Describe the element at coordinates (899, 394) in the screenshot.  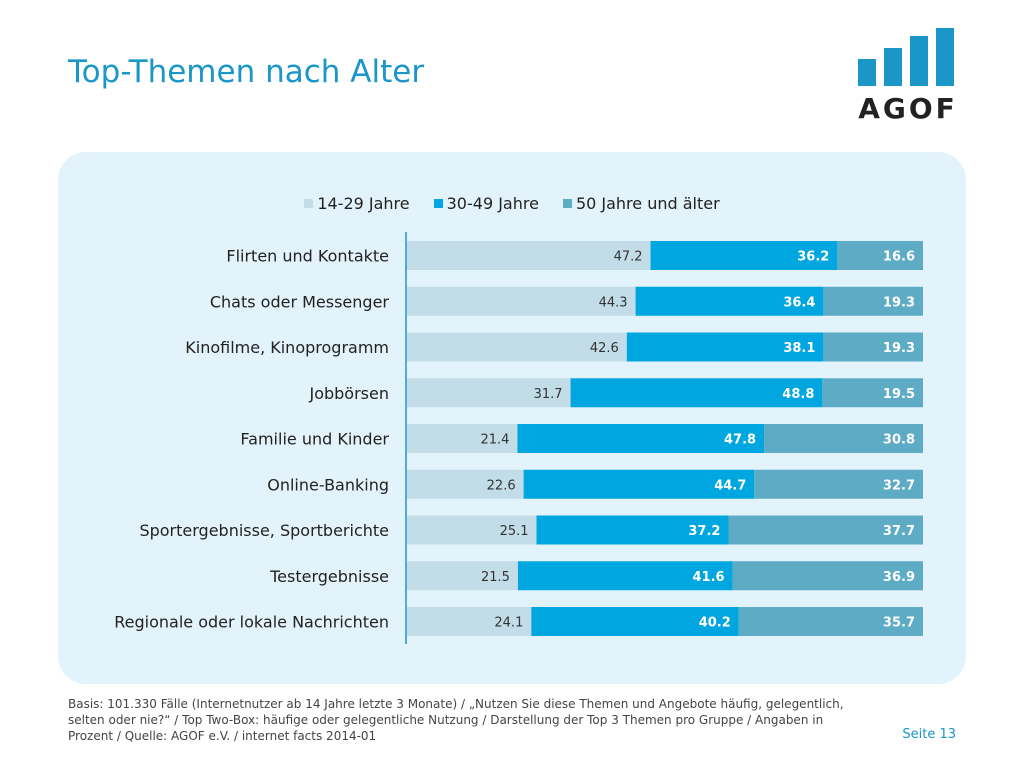
I see `data-label: 19.5` at that location.